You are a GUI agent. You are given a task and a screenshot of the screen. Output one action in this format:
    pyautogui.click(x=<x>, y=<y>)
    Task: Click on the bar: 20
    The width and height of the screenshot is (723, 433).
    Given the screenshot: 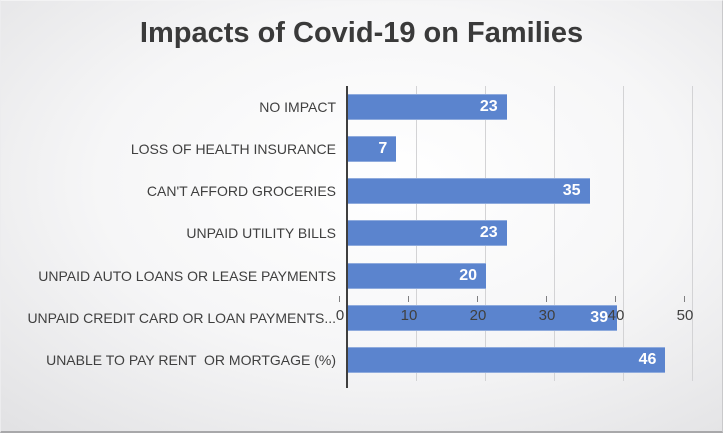 What is the action you would take?
    pyautogui.click(x=417, y=275)
    